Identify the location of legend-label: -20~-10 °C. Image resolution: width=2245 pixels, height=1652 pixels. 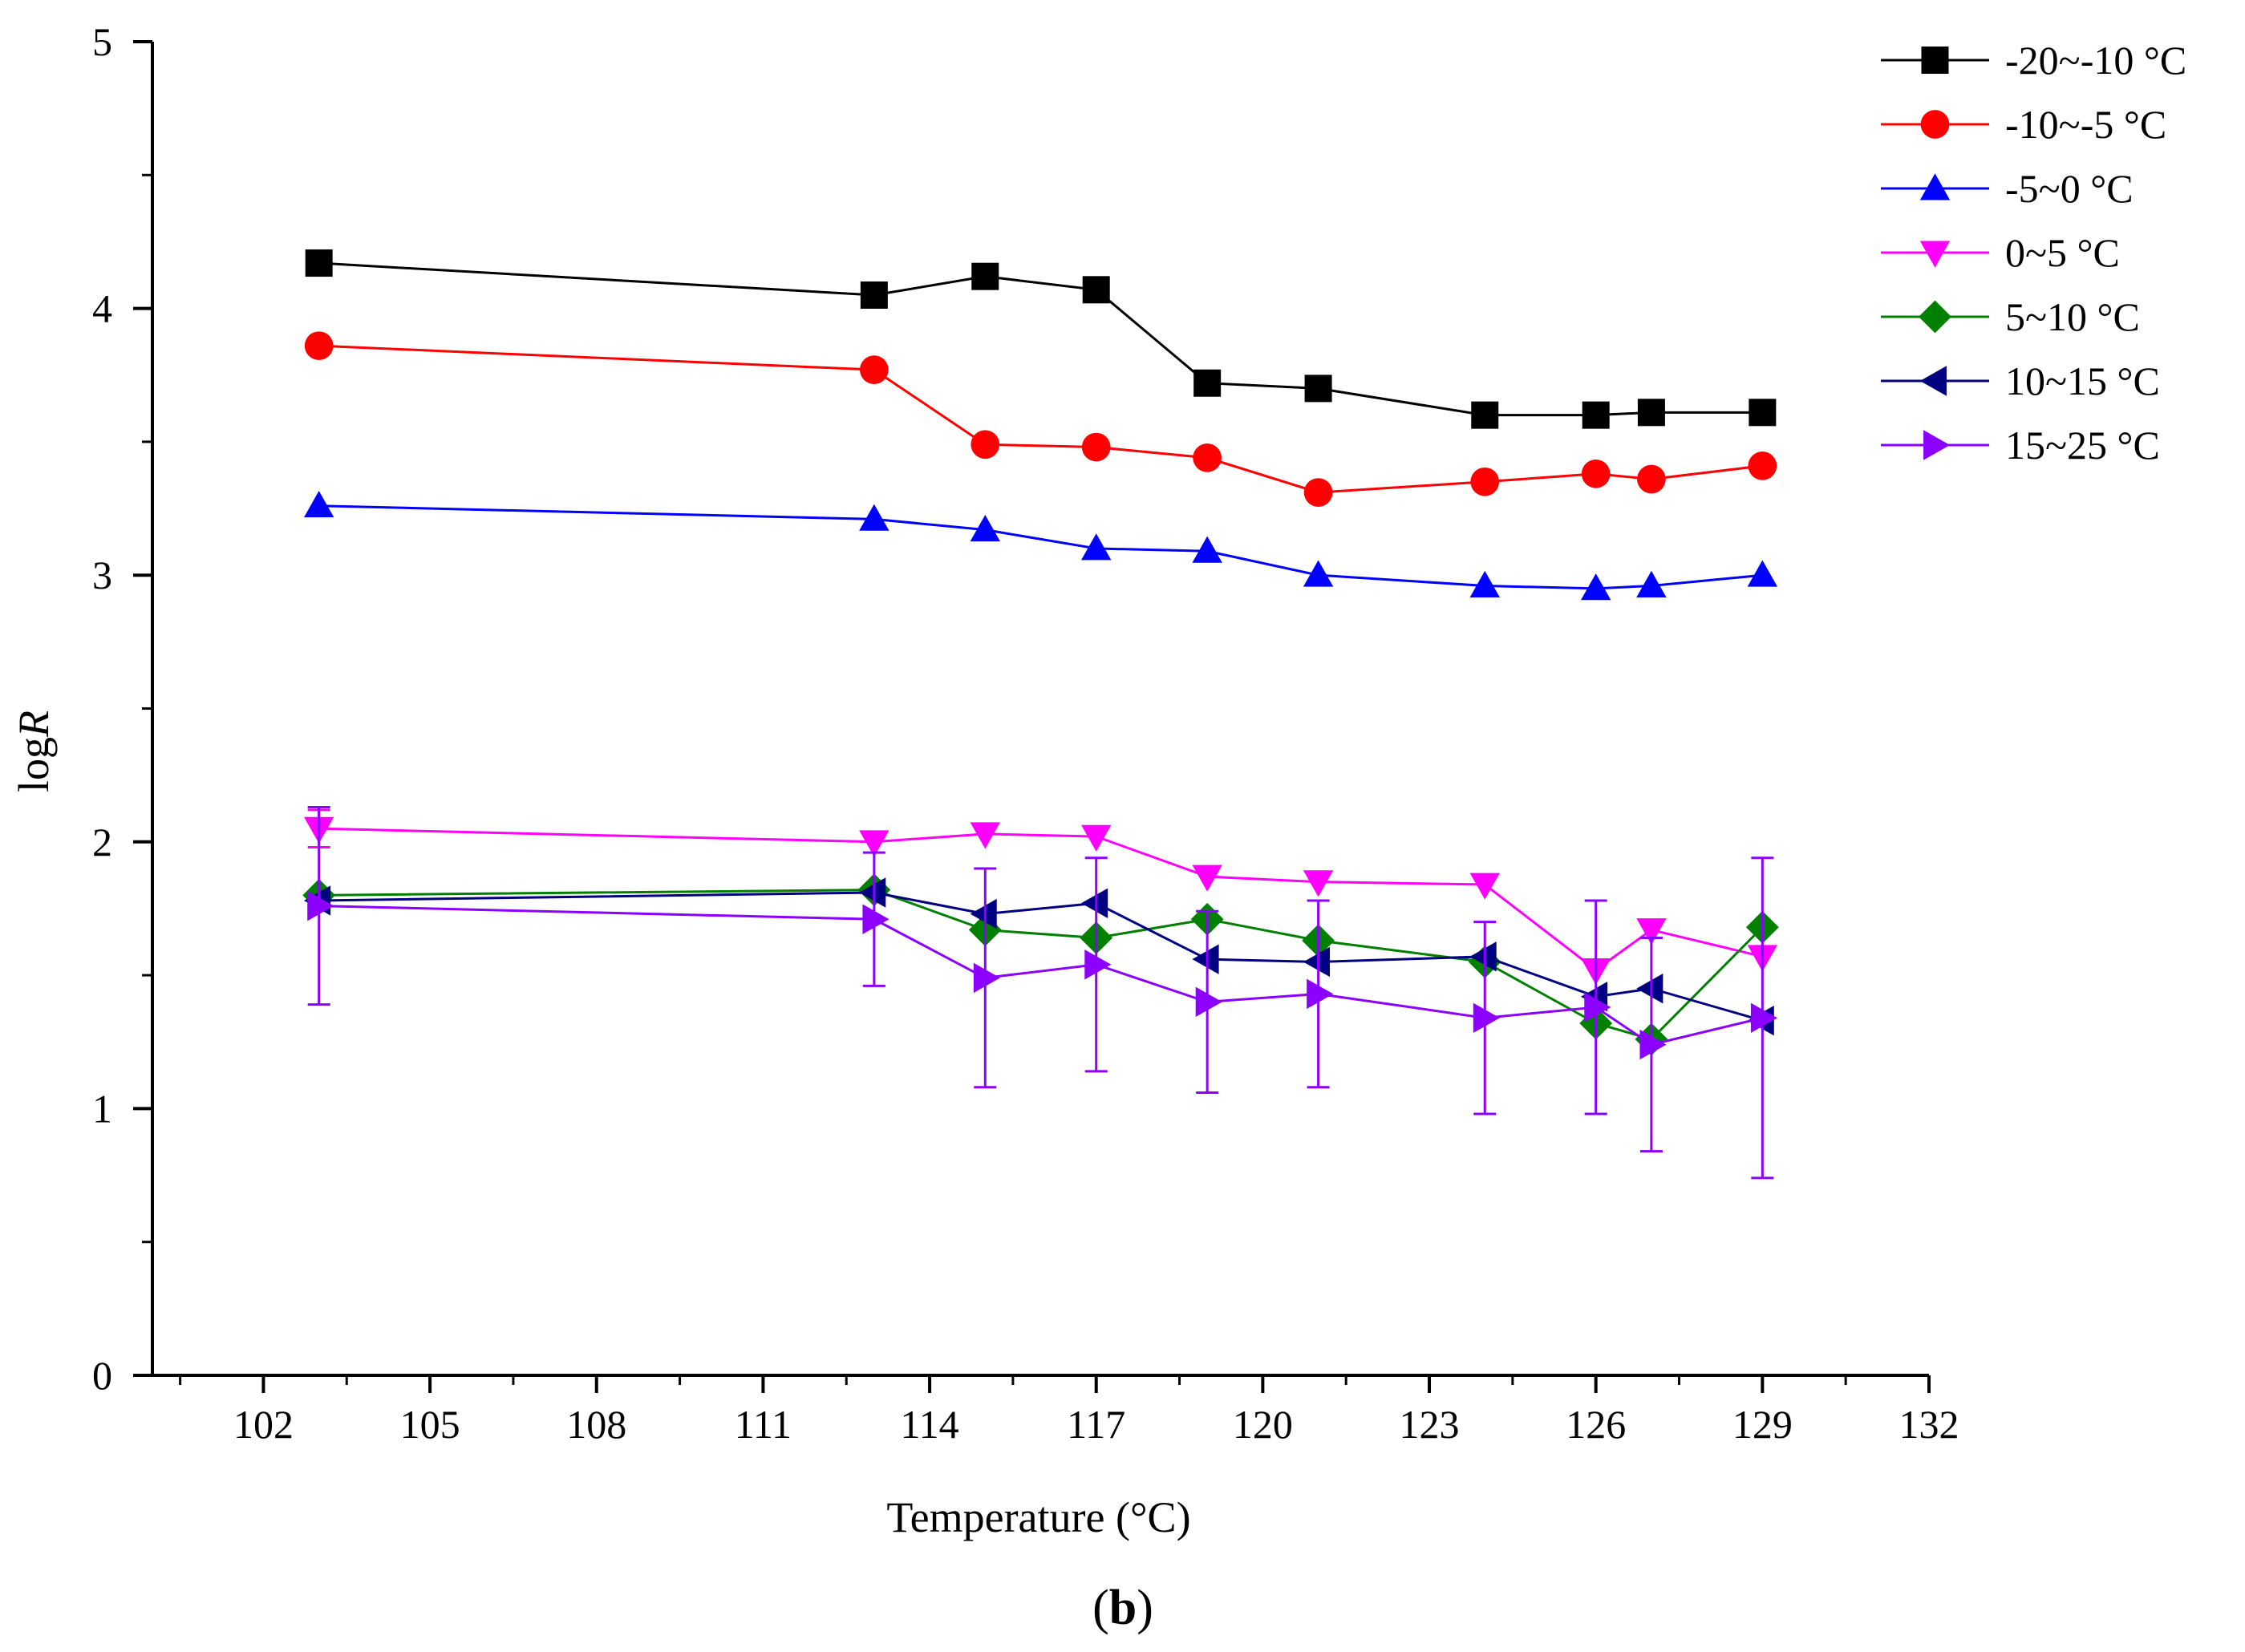
(2095, 60).